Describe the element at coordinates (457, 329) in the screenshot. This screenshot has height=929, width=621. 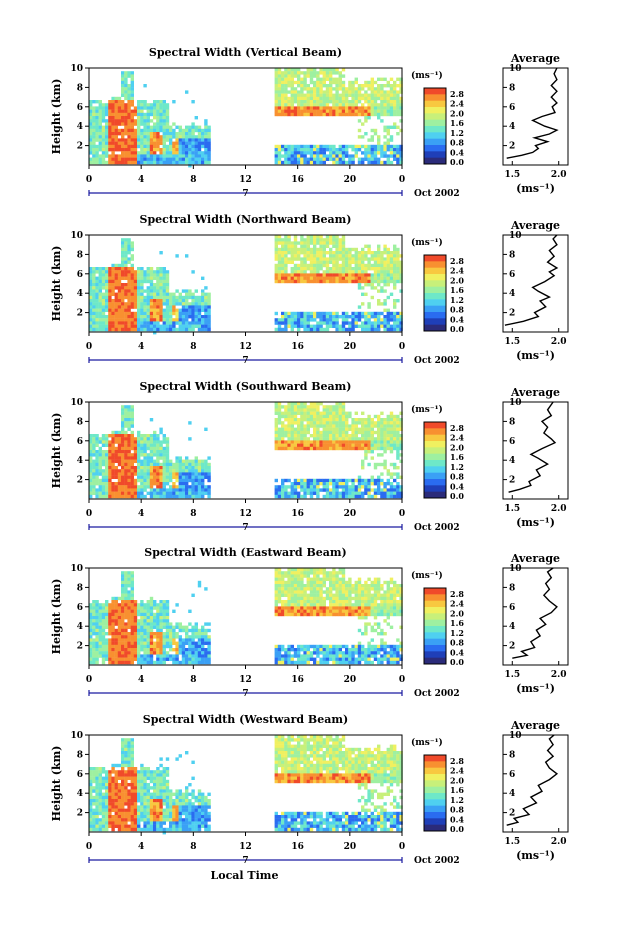
I see `colorbar-tick-label: 0.0` at that location.